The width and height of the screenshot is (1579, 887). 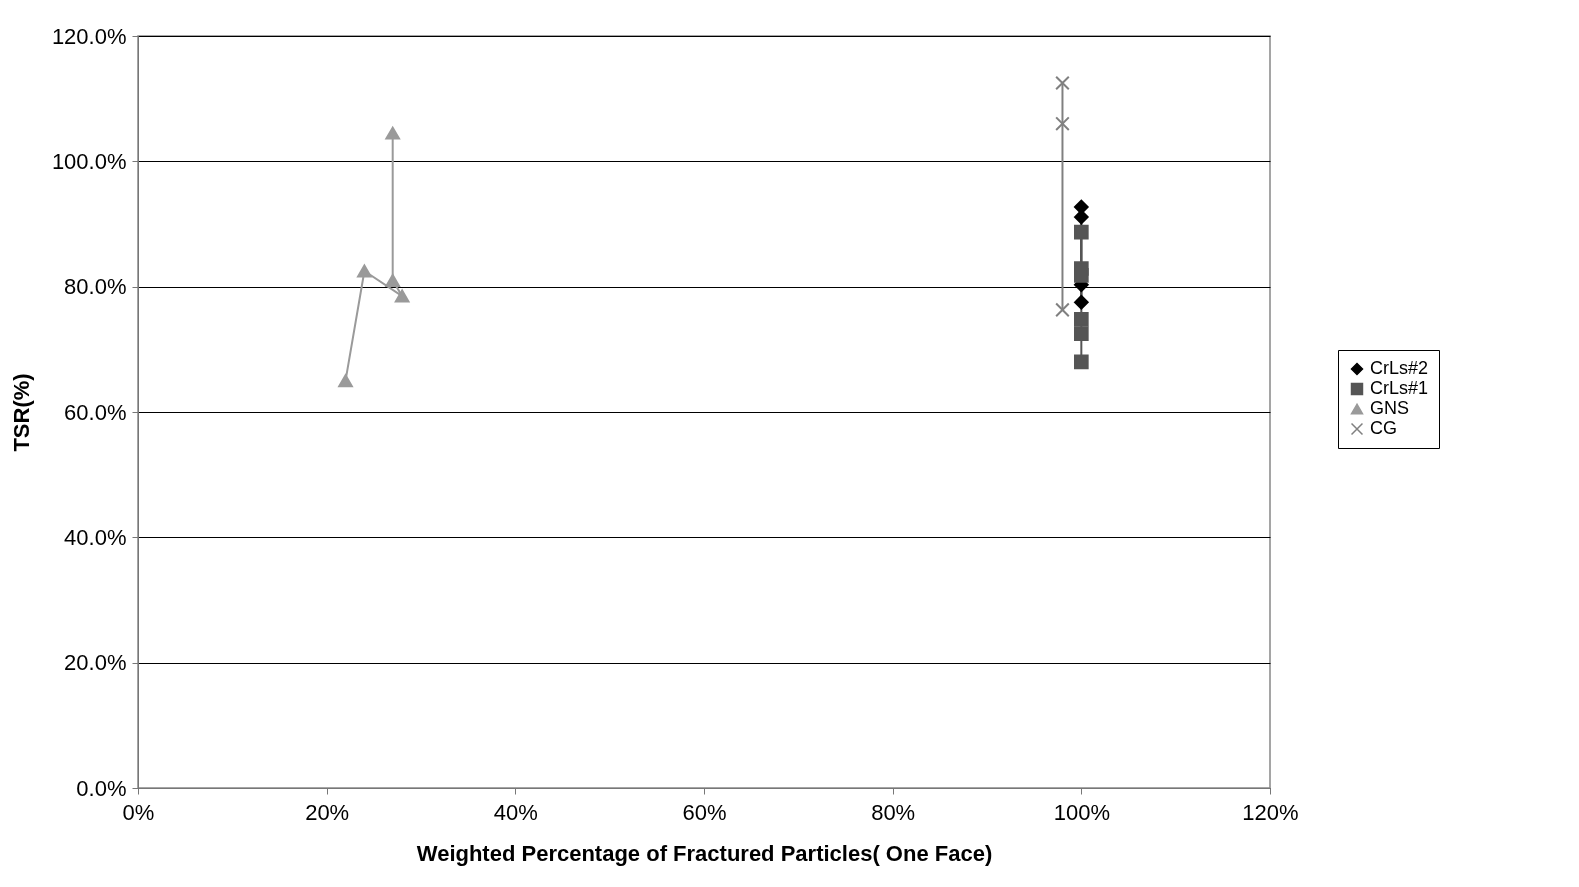 I want to click on y-tick-label: 80.0%, so click(x=95, y=287).